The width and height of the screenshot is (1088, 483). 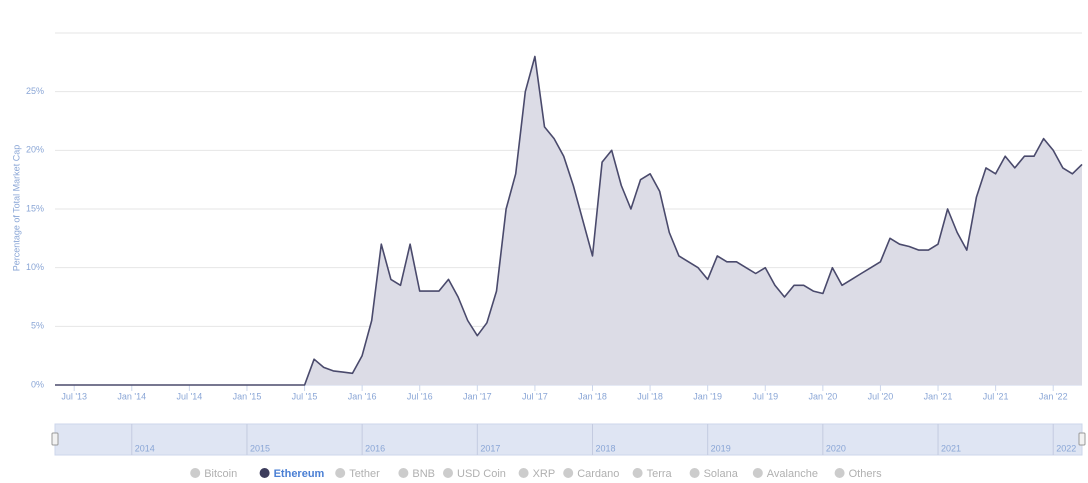 I want to click on x-tick-label: Jan '17, so click(x=477, y=396).